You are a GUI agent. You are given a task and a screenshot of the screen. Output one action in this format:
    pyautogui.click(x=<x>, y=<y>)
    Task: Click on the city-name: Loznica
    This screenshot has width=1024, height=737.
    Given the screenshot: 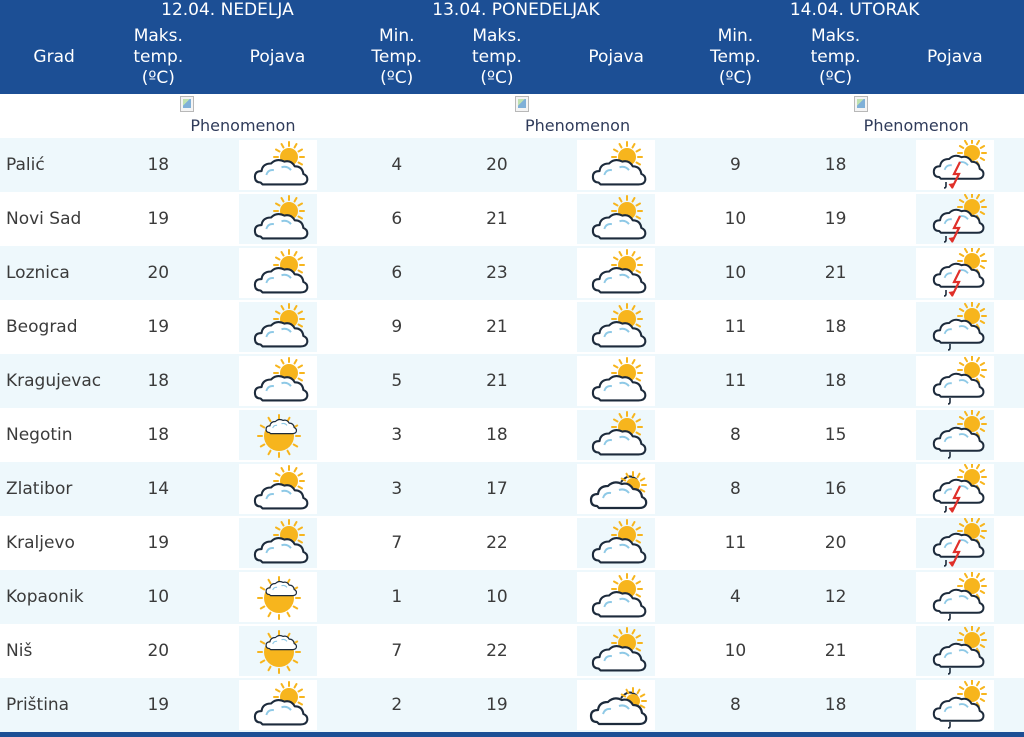 What is the action you would take?
    pyautogui.click(x=54, y=273)
    